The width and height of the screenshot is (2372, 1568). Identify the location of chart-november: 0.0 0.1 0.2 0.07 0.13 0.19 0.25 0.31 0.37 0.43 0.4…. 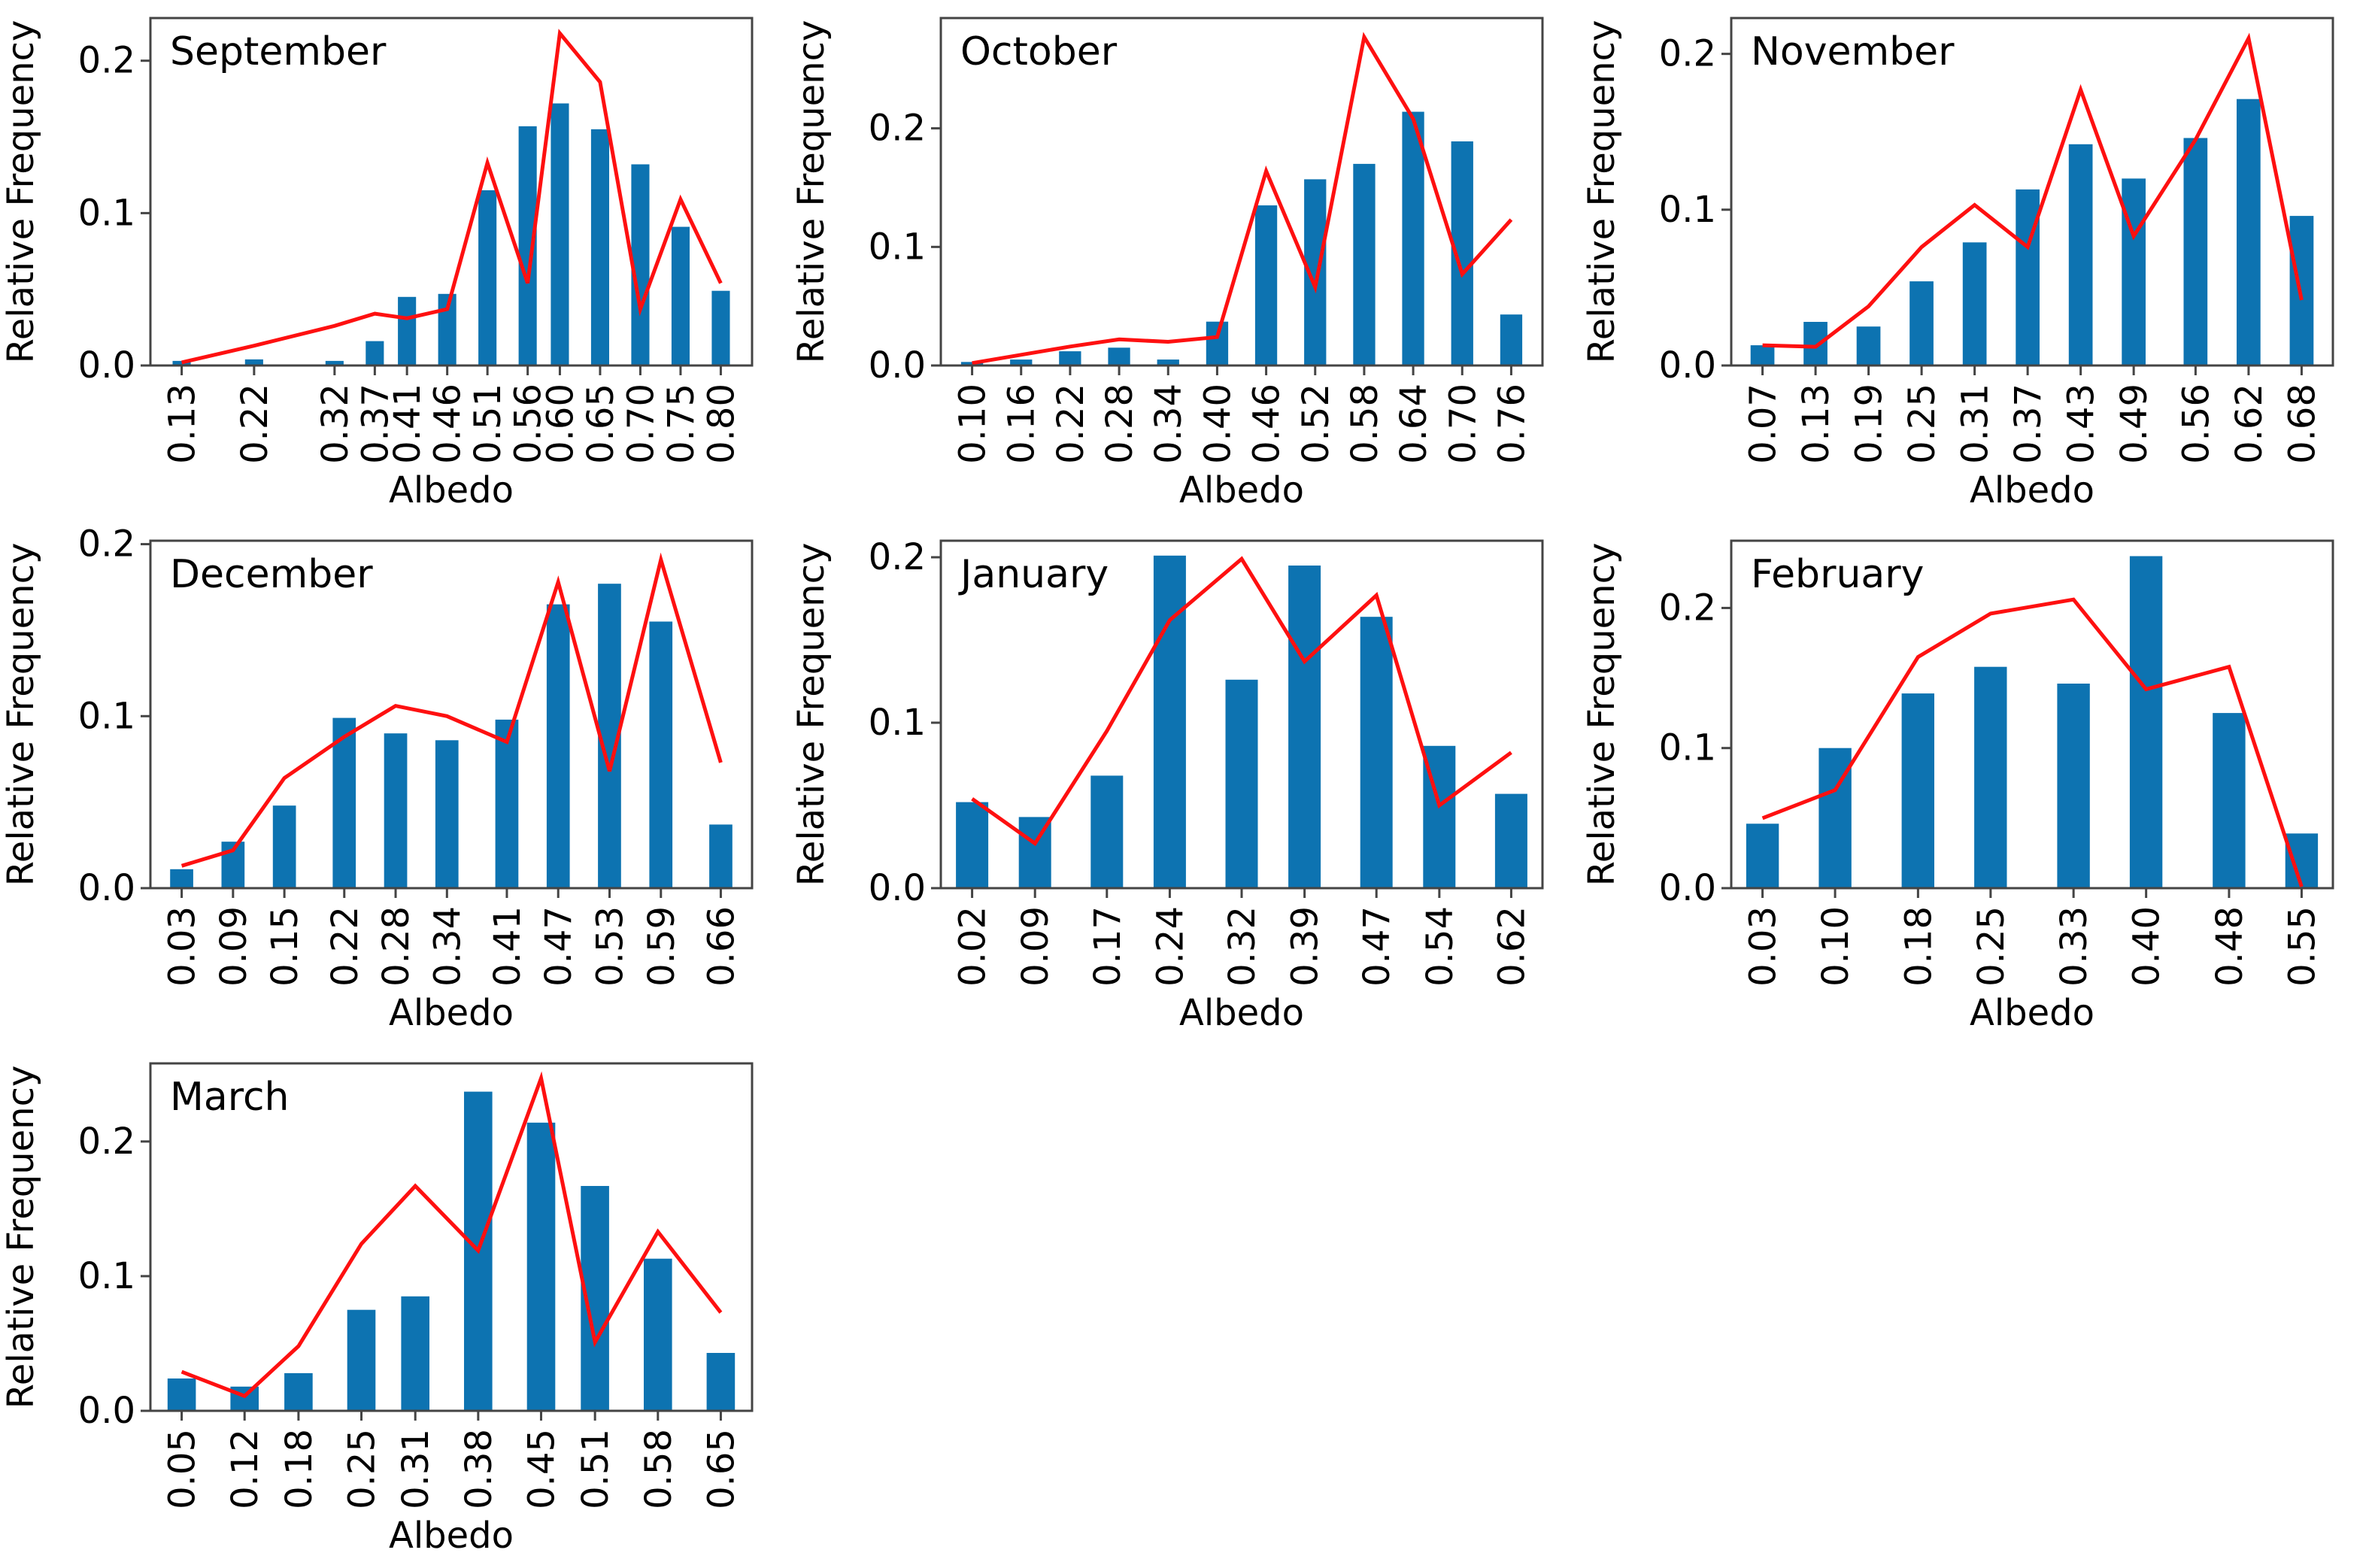
(1976, 261).